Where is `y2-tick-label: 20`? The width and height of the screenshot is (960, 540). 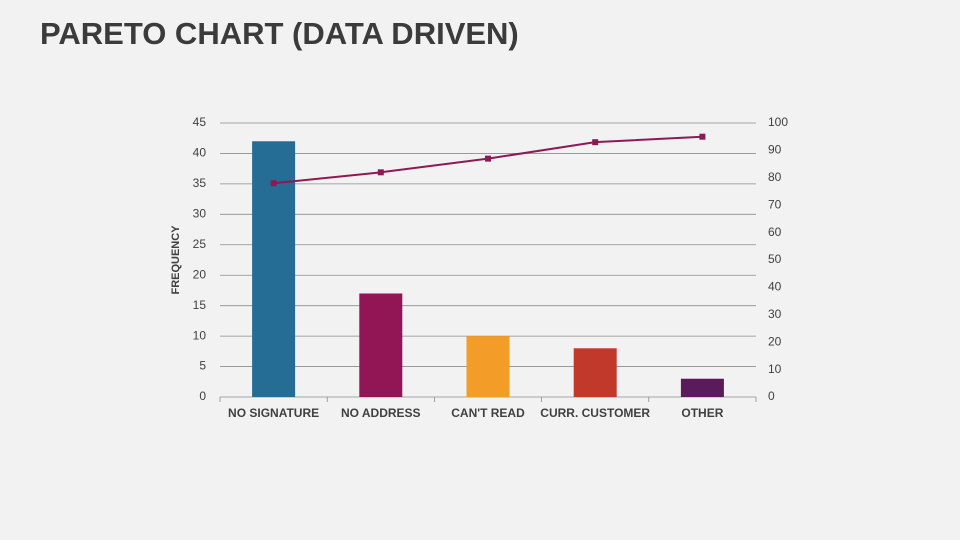
y2-tick-label: 20 is located at coordinates (775, 341).